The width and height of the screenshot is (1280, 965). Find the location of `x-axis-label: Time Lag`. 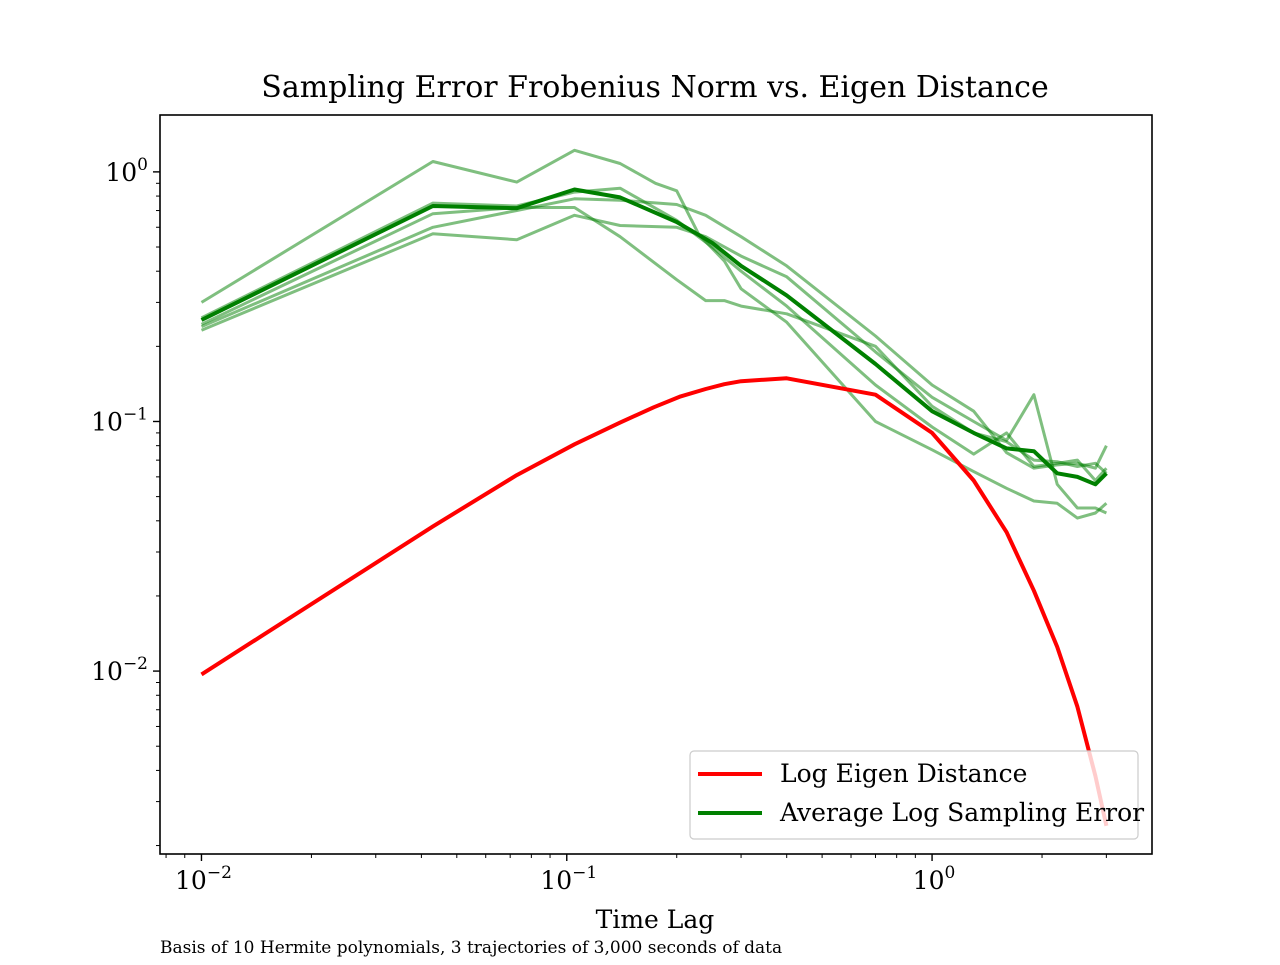

x-axis-label: Time Lag is located at coordinates (655, 919).